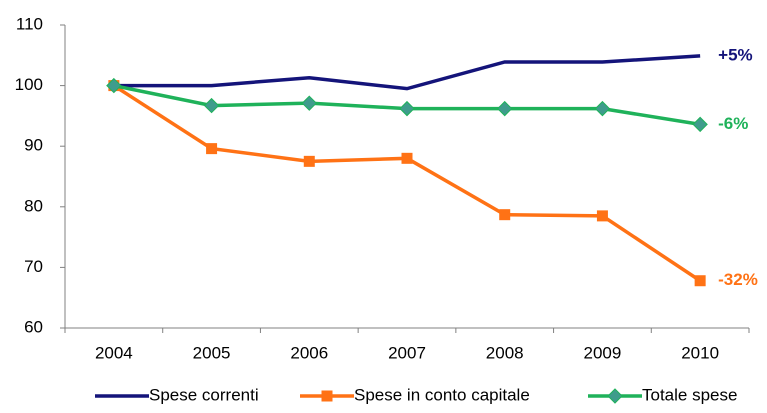 The width and height of the screenshot is (767, 413). What do you see at coordinates (738, 279) in the screenshot?
I see `end-label: -32%` at bounding box center [738, 279].